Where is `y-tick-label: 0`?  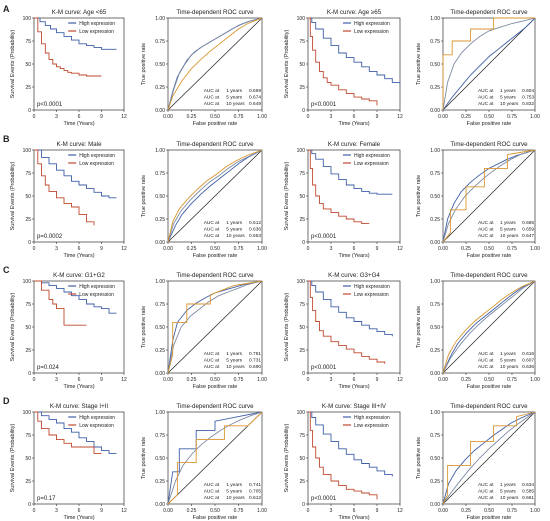 y-tick-label: 0 is located at coordinates (29, 111).